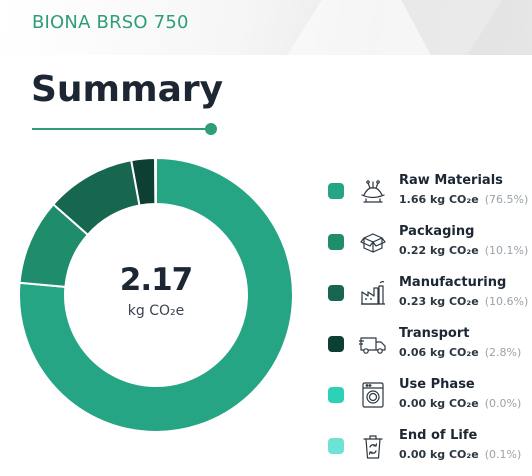  Describe the element at coordinates (155, 181) in the screenshot. I see `donut-slice-end-of-life` at that location.